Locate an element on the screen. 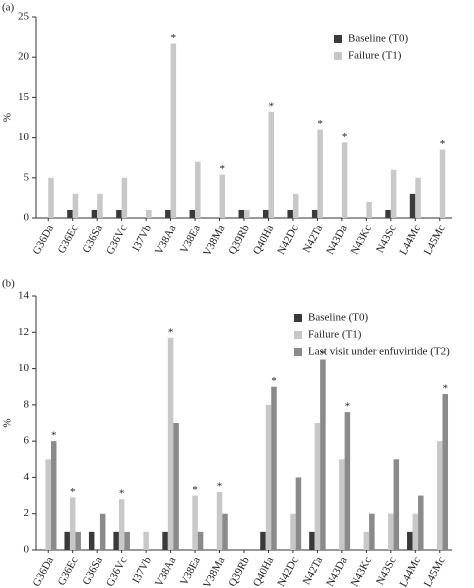 This screenshot has height=588, width=474. y-tick-label: 4 is located at coordinates (27, 477).